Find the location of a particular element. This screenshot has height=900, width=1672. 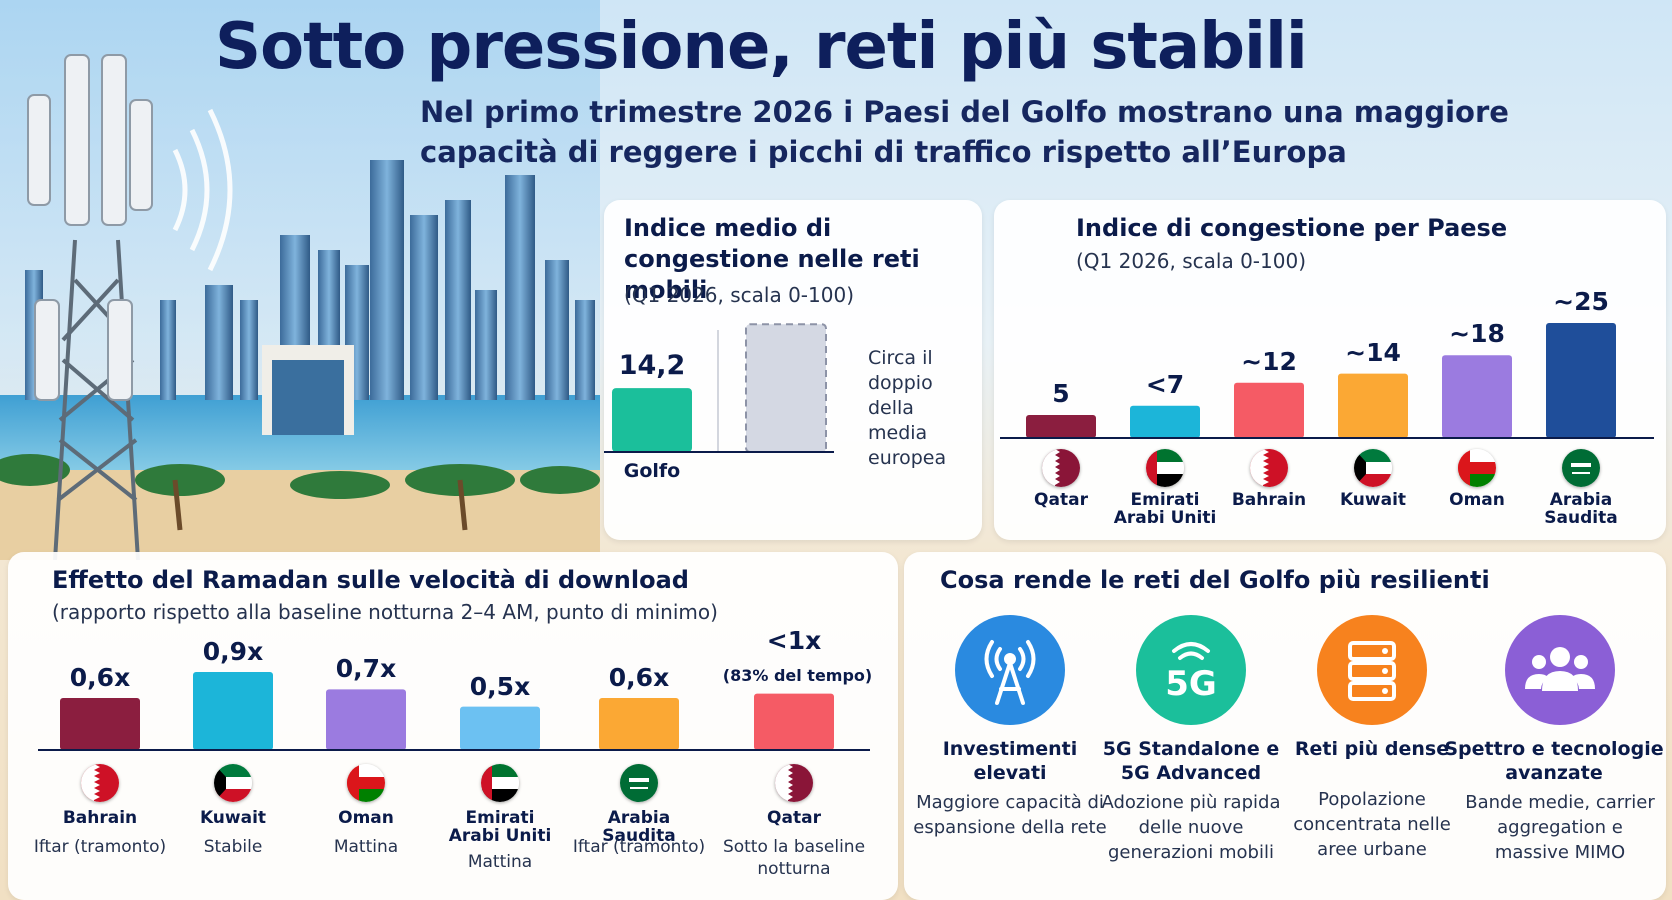

ramadan-chart is located at coordinates (454, 711).